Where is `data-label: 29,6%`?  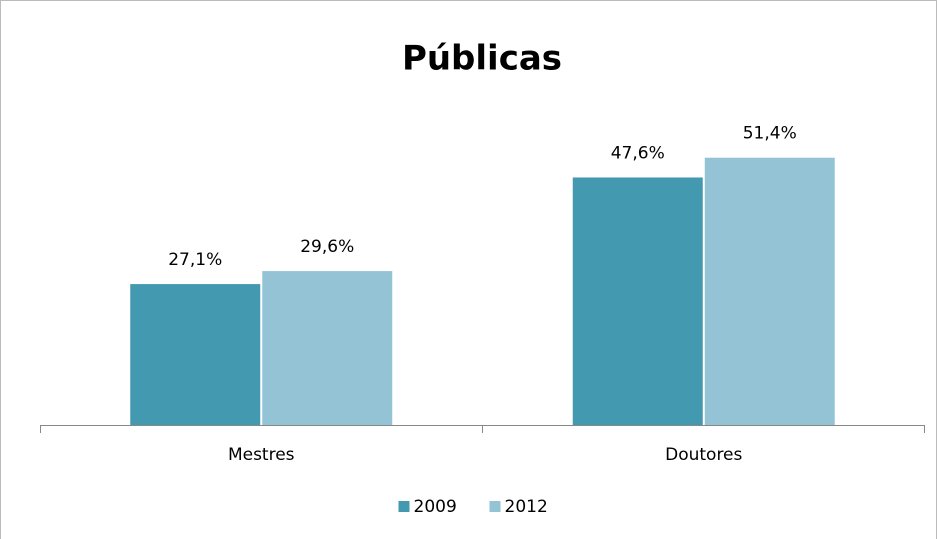 data-label: 29,6% is located at coordinates (327, 247).